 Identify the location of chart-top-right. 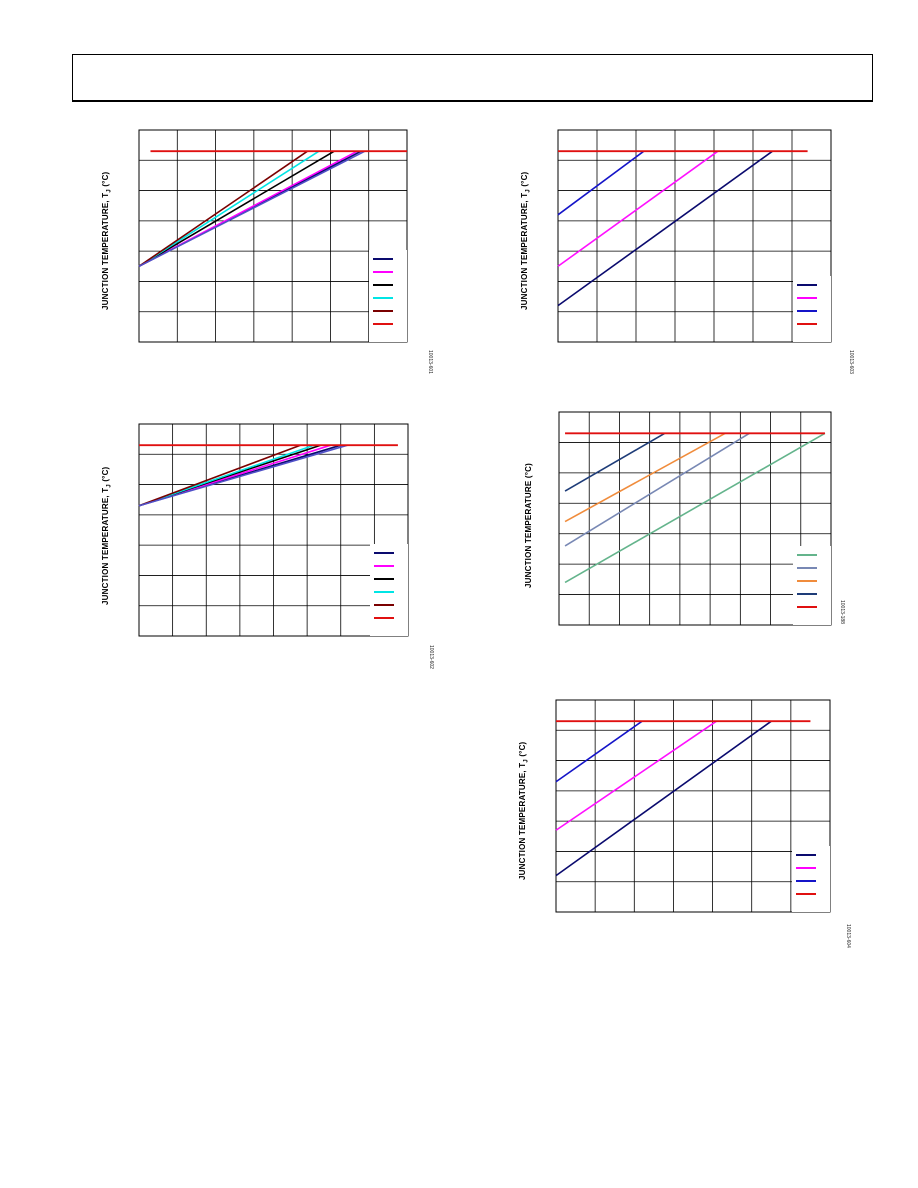
(694, 236).